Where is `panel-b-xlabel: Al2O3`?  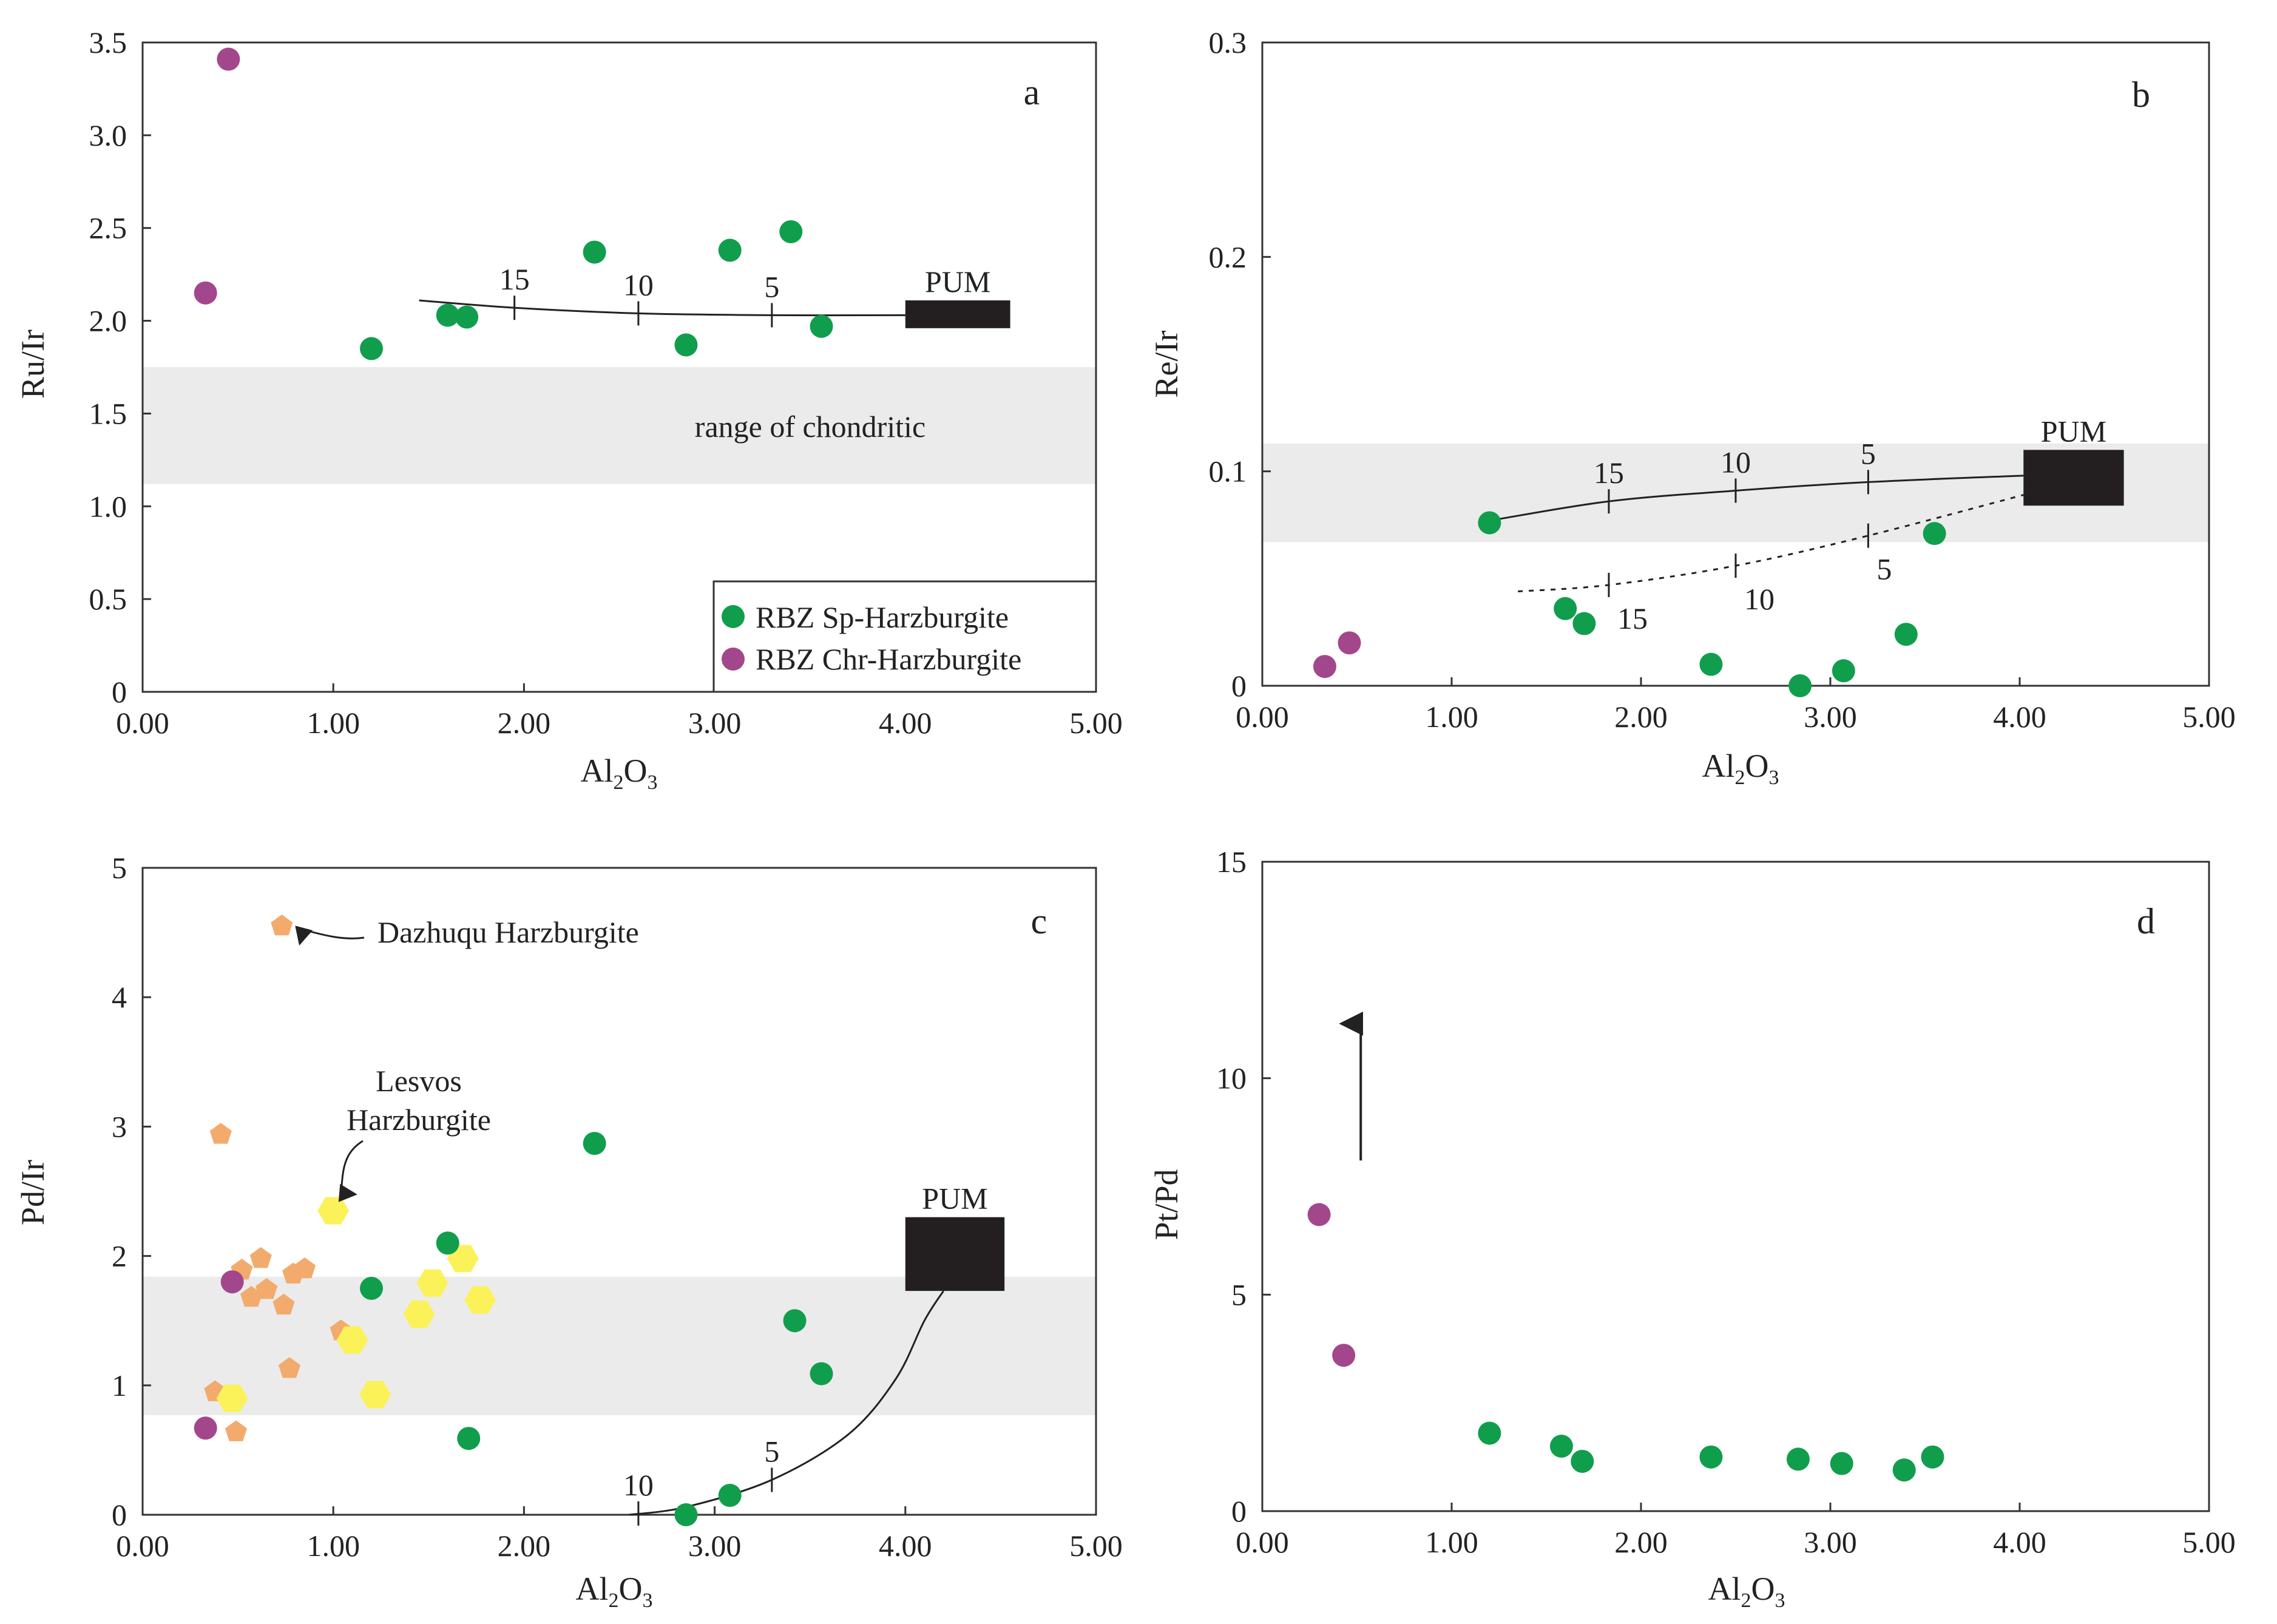
panel-b-xlabel: Al2O3 is located at coordinates (1741, 769).